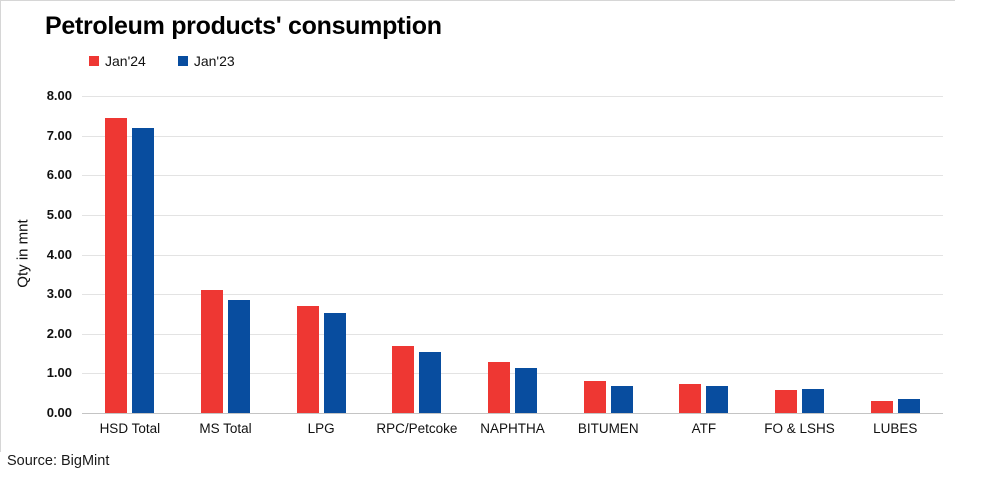 This screenshot has height=479, width=988. What do you see at coordinates (59, 333) in the screenshot?
I see `y-tick-2.00: 2.00` at bounding box center [59, 333].